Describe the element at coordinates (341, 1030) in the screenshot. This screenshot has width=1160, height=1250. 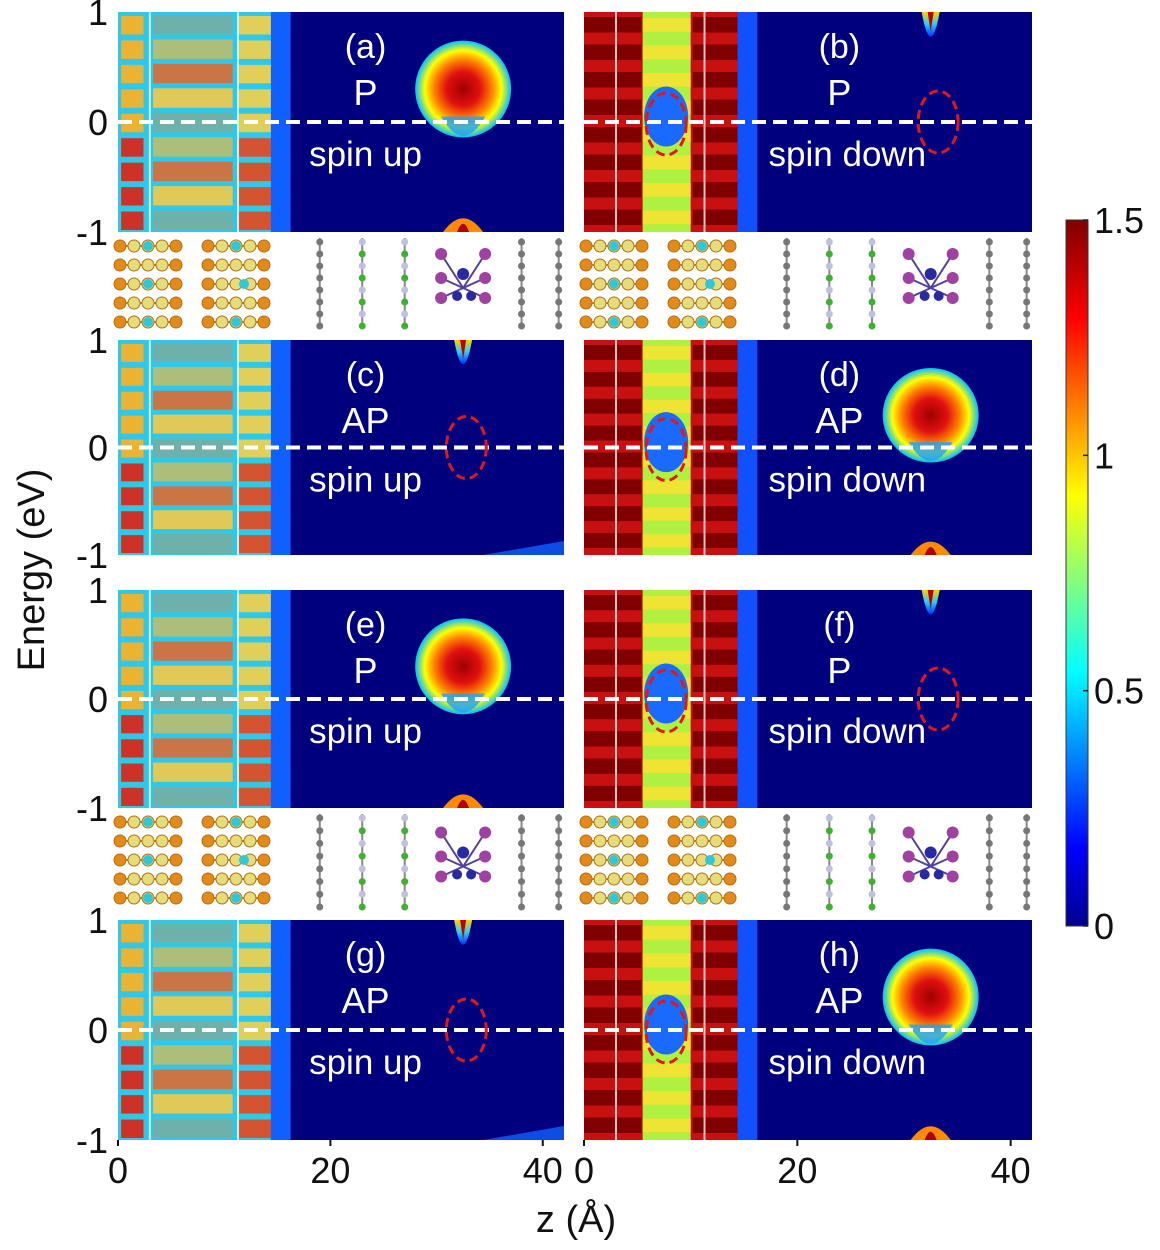
I see `panel-g: (g) AP spin up` at that location.